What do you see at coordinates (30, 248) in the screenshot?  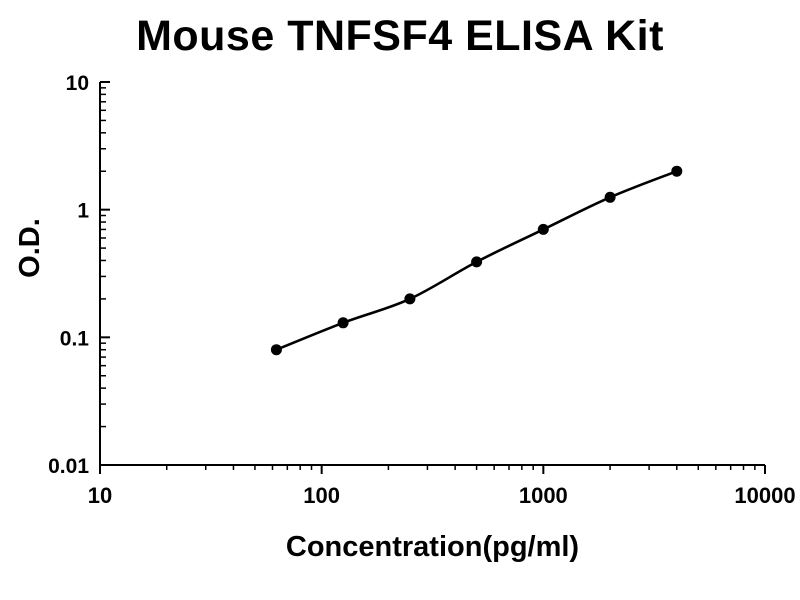 I see `y-axis-label: O.D.` at bounding box center [30, 248].